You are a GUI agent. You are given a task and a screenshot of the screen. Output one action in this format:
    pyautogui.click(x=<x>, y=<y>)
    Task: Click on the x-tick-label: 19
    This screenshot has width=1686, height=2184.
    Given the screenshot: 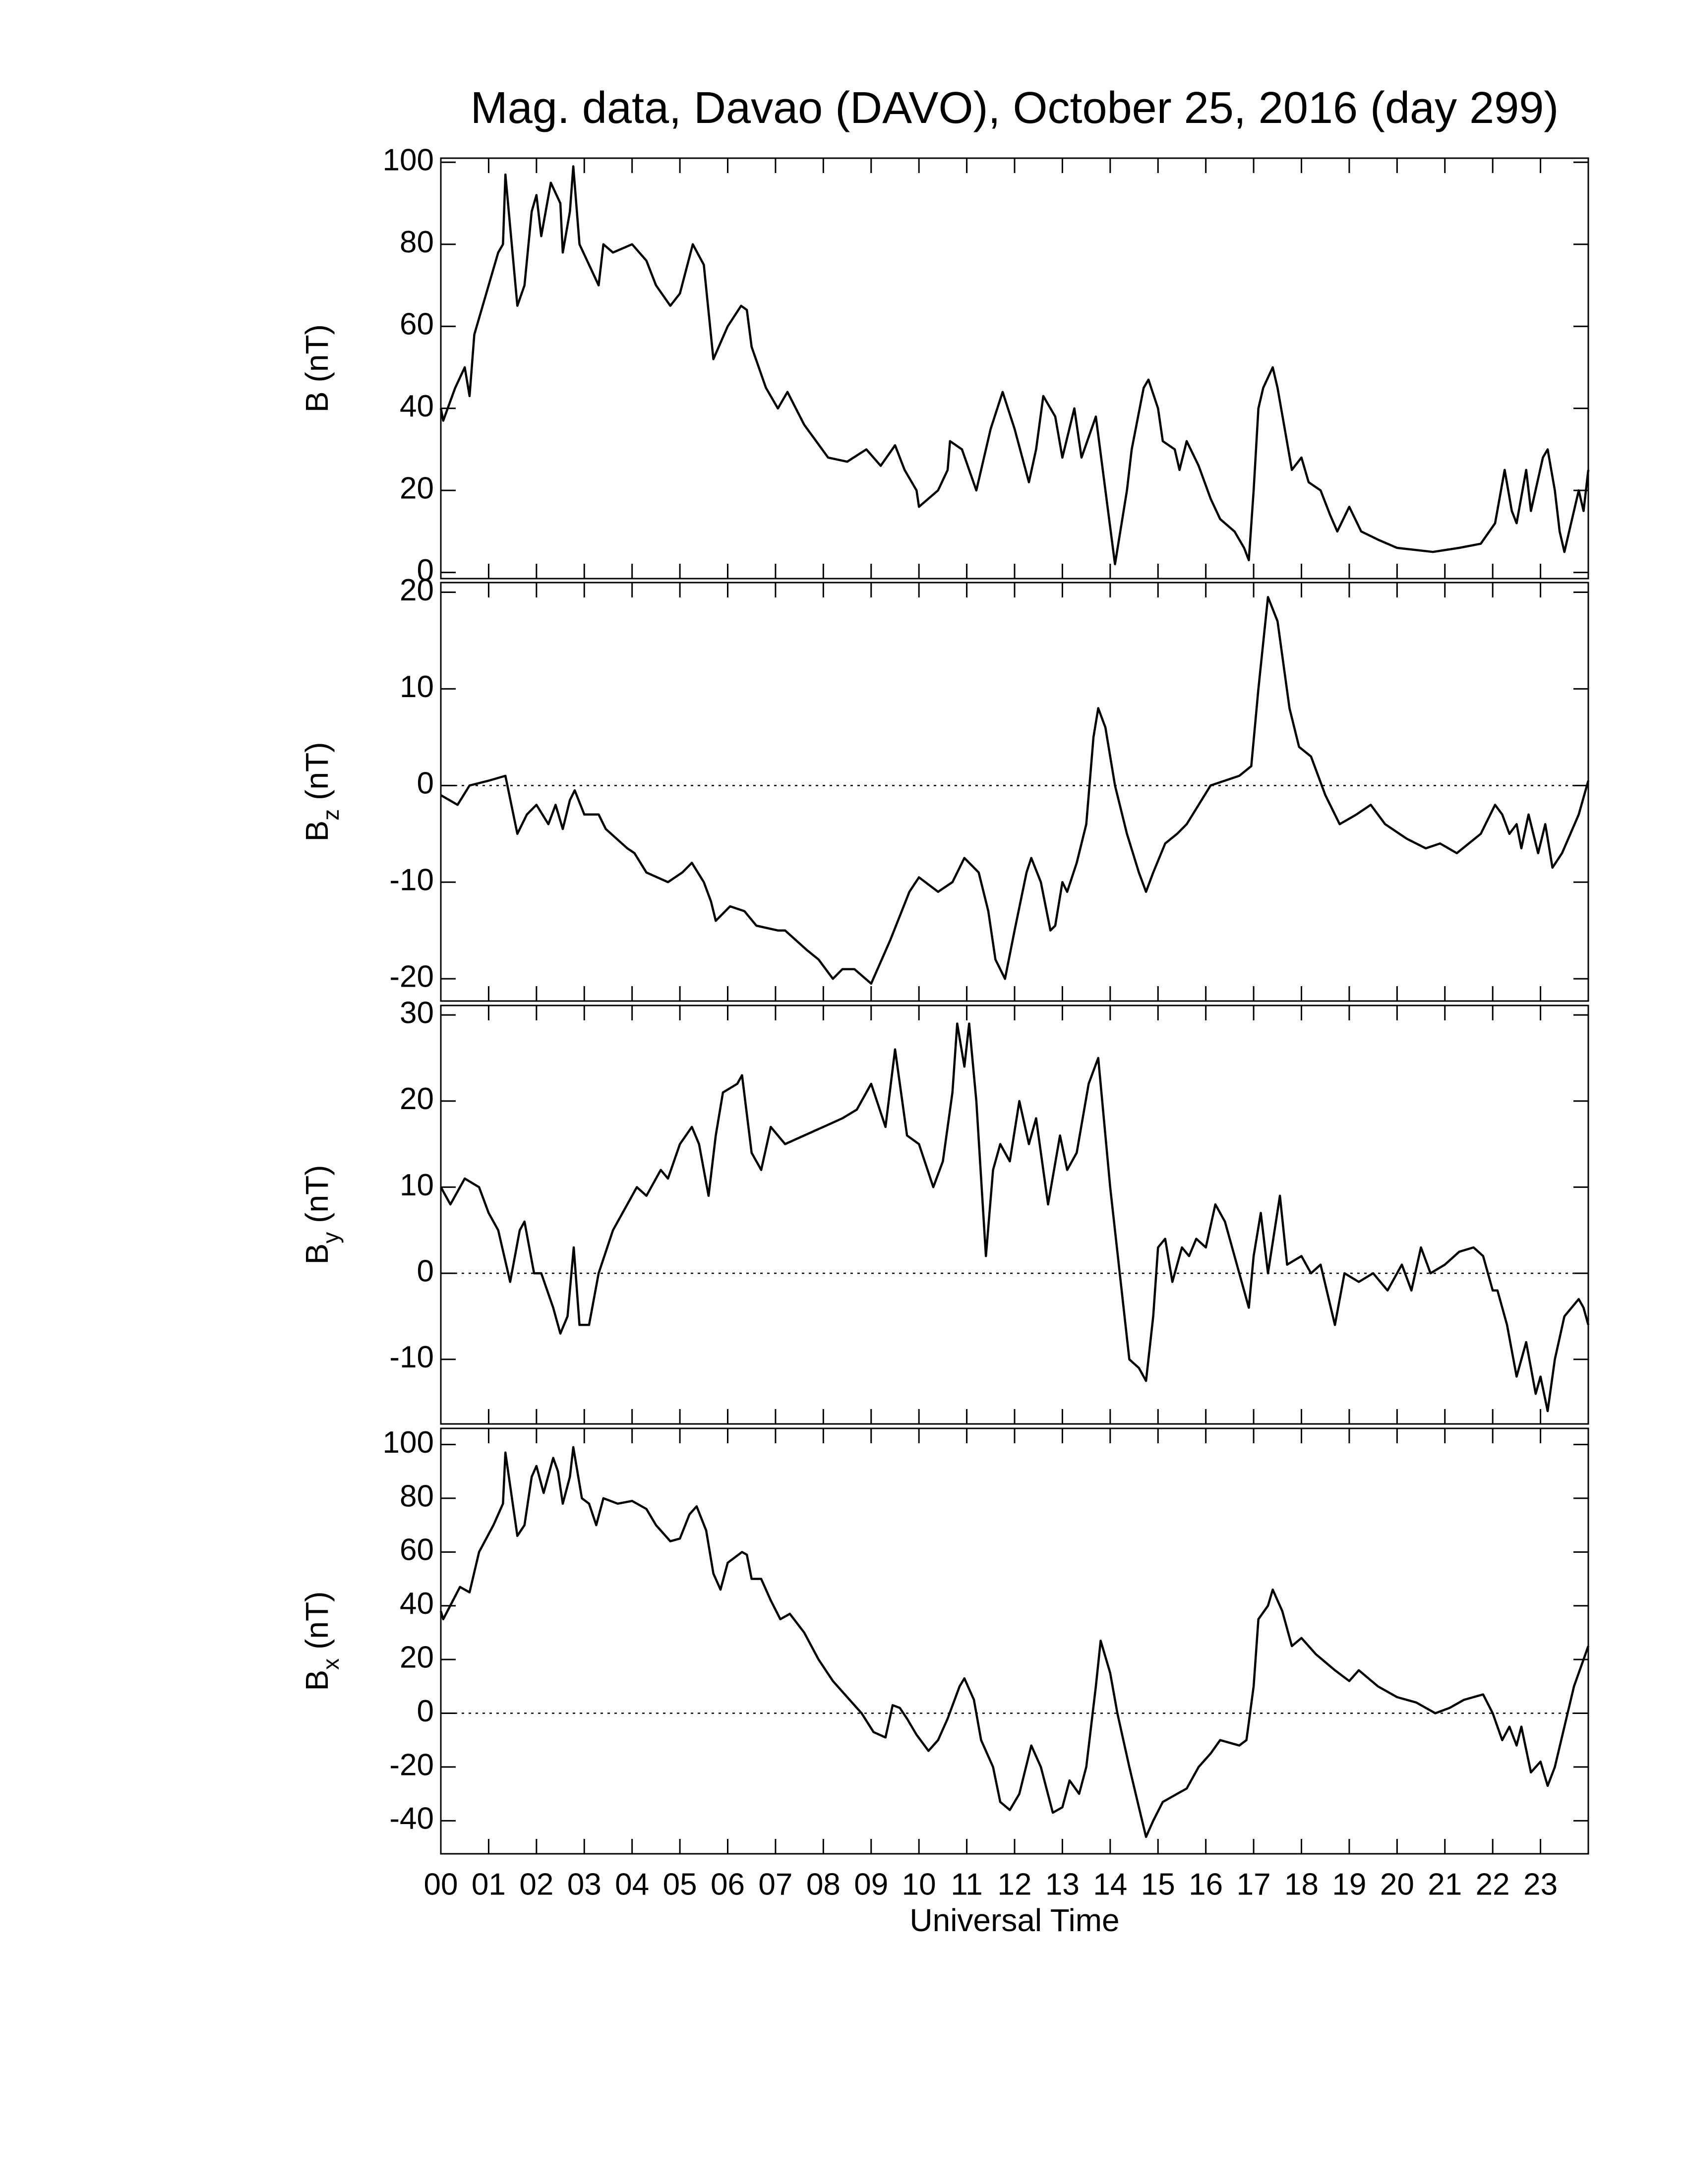 What is the action you would take?
    pyautogui.click(x=1349, y=1884)
    